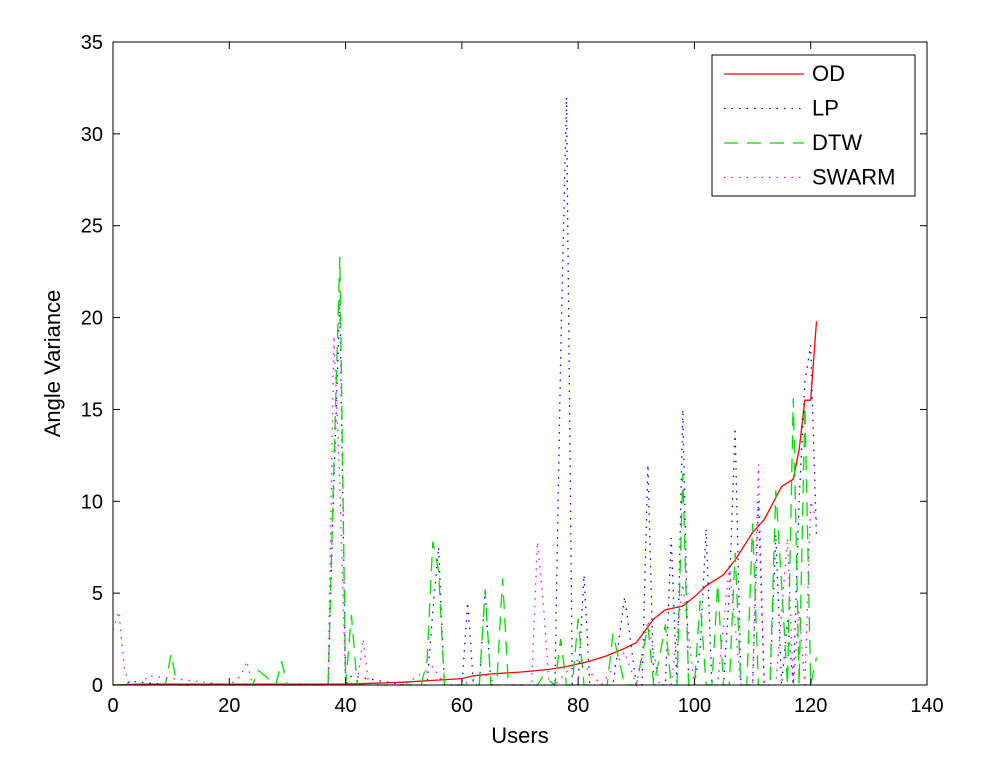 Image resolution: width=1008 pixels, height=759 pixels. I want to click on x-tick-label: 60, so click(462, 706).